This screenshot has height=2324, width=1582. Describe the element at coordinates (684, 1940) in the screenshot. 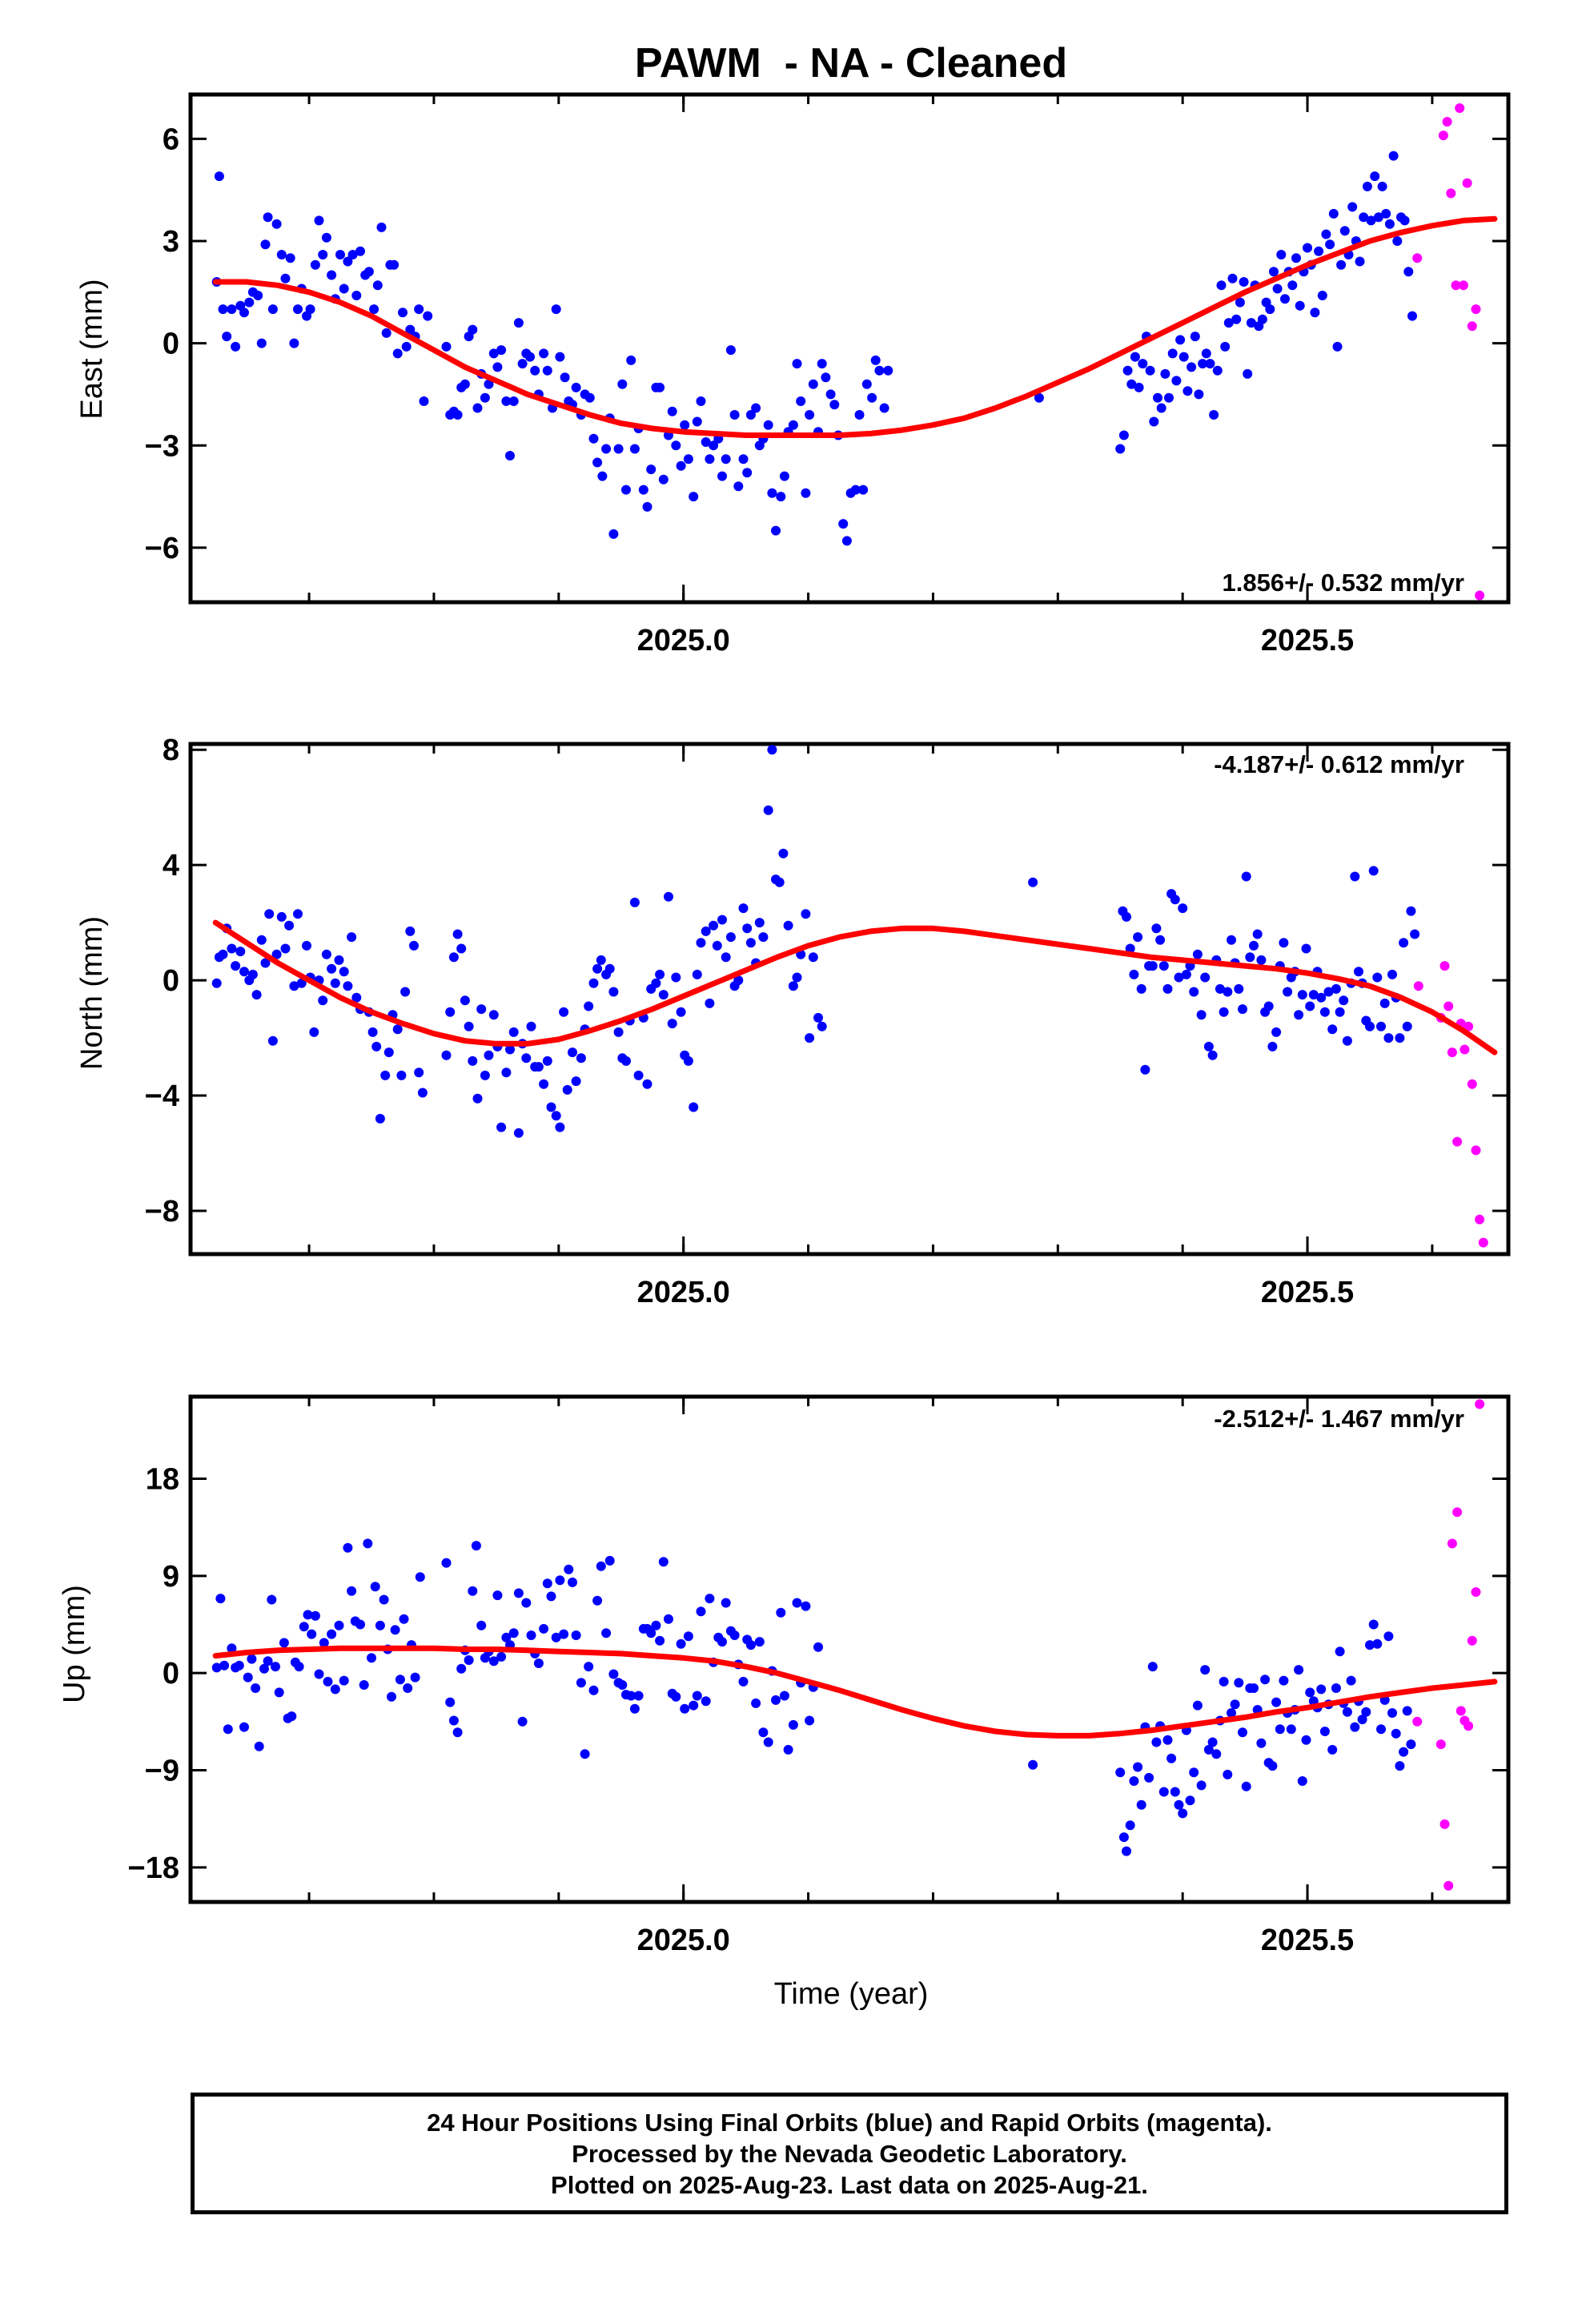

I see `up-x-tick-label: 2025.0` at that location.